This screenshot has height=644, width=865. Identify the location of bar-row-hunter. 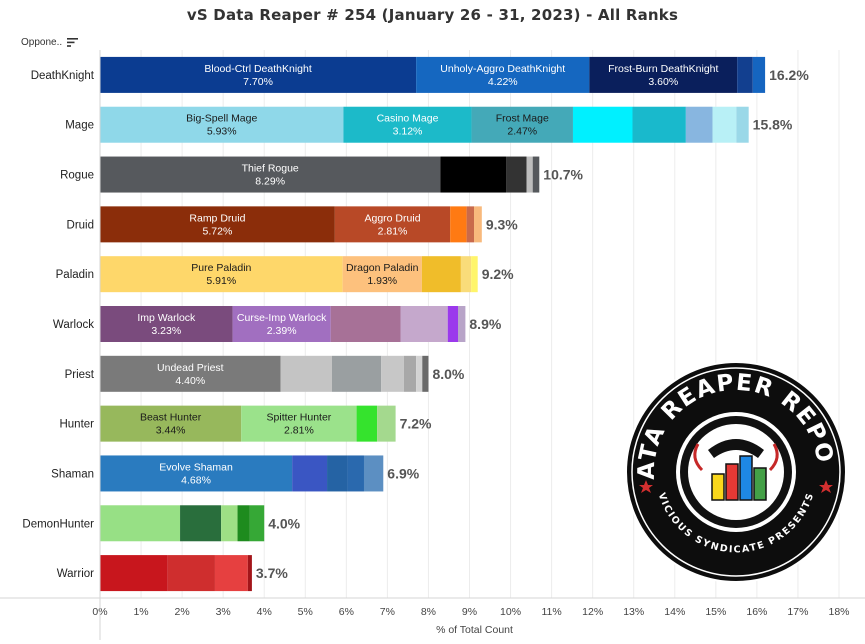
(248, 423).